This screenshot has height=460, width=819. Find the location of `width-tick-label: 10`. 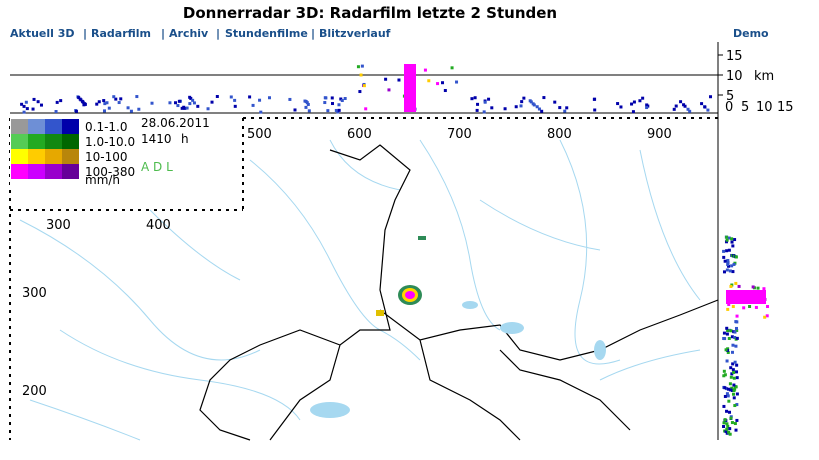

width-tick-label: 10 is located at coordinates (764, 107).